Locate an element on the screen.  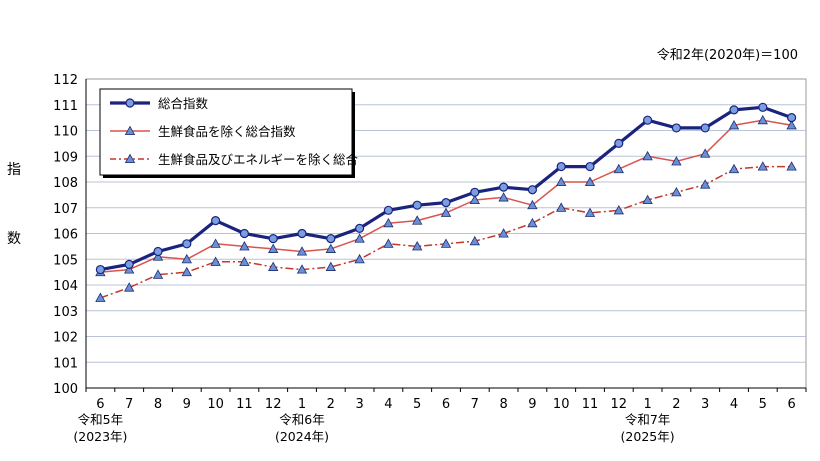
x-tick-label: 4 is located at coordinates (734, 404).